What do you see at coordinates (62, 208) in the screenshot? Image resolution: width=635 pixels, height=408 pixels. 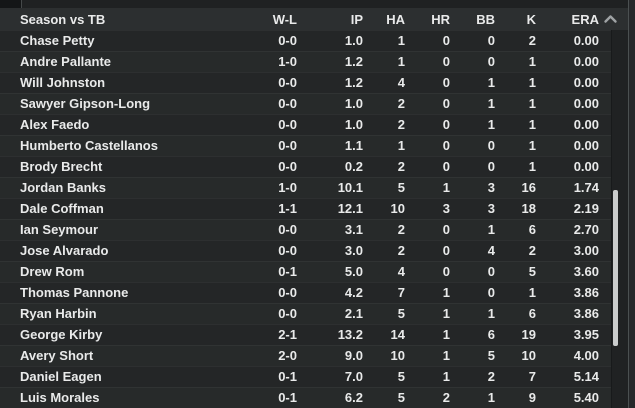 I see `player-name: Dale Coffman` at bounding box center [62, 208].